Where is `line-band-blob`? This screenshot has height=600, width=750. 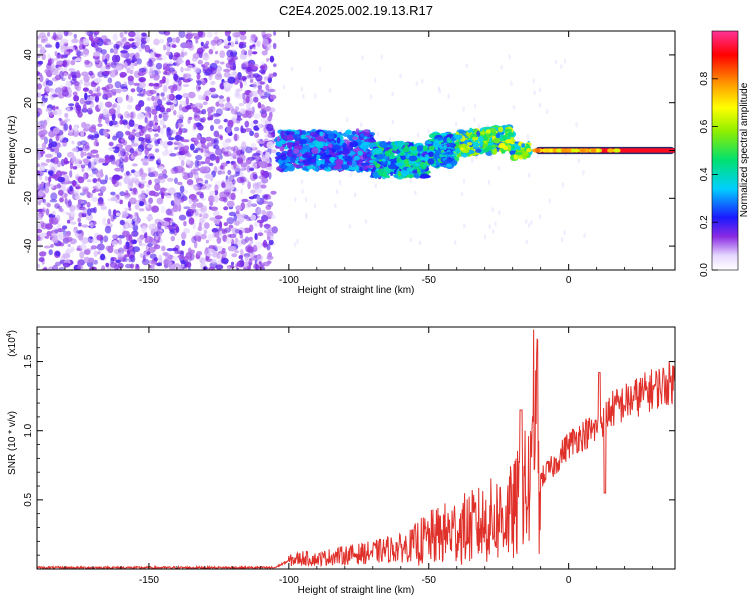
line-band-blob is located at coordinates (564, 150).